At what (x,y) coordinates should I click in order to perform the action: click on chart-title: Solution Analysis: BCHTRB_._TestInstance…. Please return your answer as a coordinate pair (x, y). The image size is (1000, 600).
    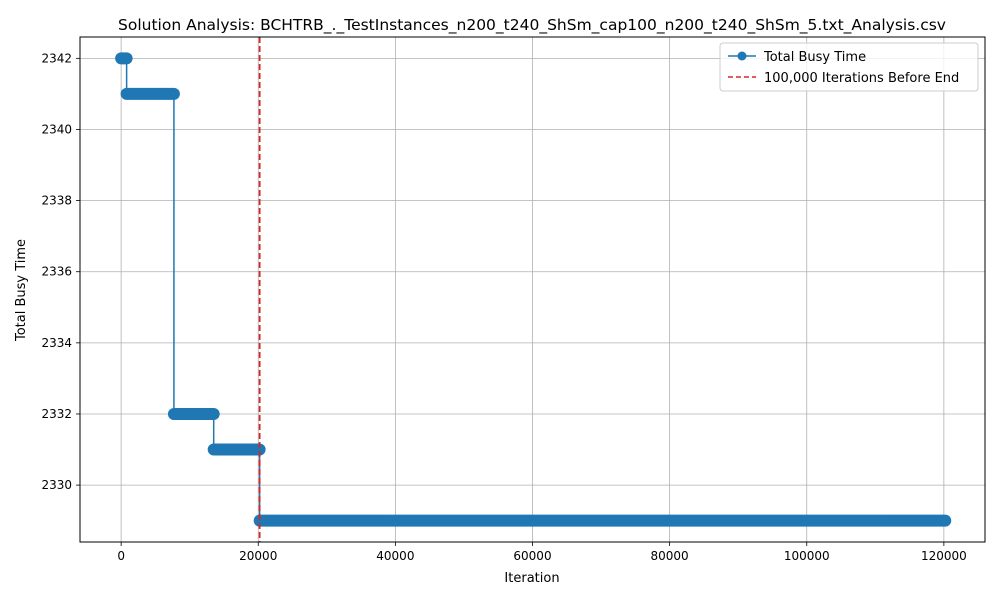
    Looking at the image, I should click on (532, 25).